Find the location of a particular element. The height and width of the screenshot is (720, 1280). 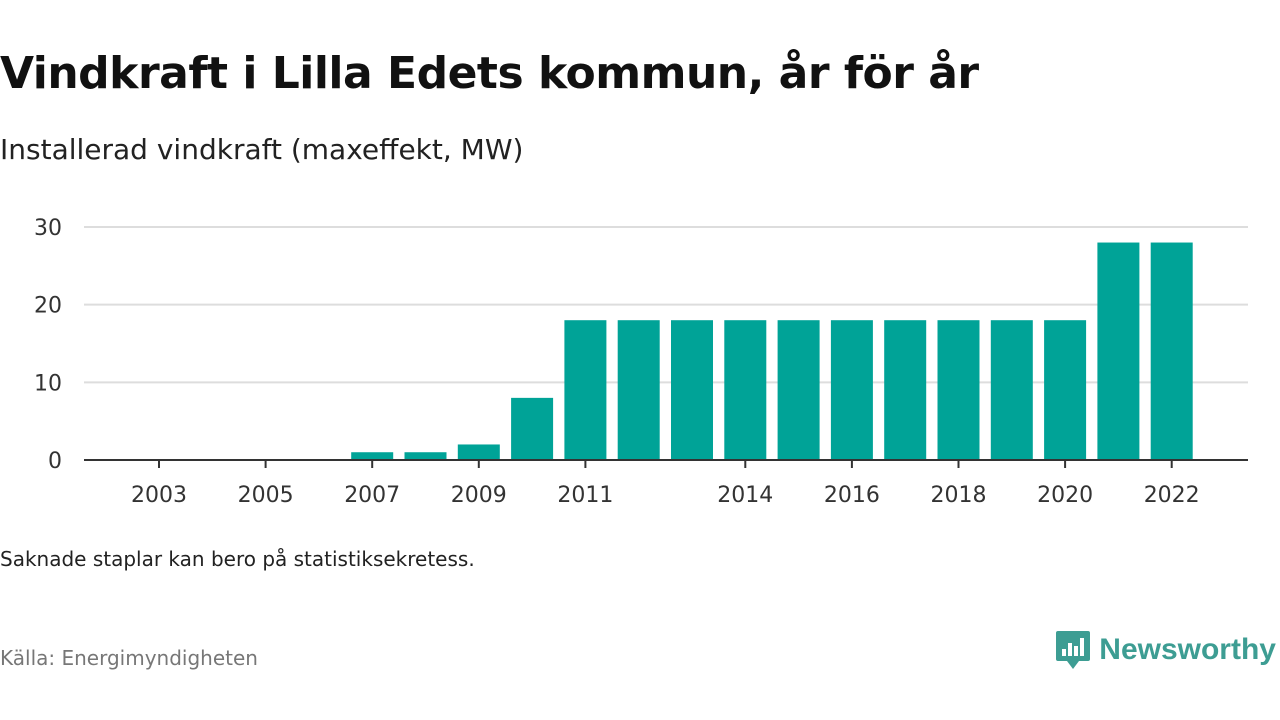

bar-2017 is located at coordinates (905, 390).